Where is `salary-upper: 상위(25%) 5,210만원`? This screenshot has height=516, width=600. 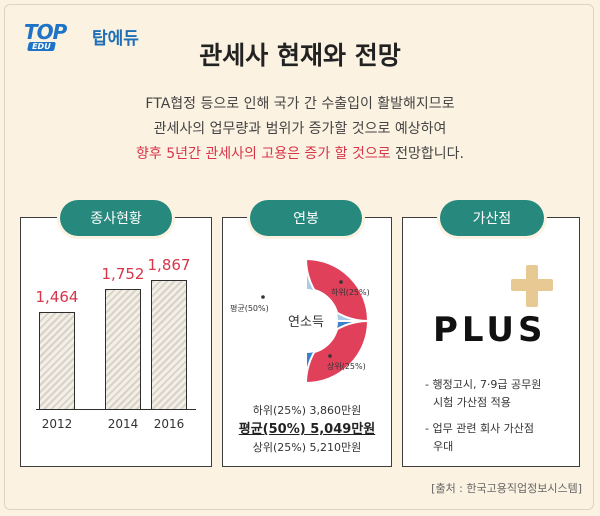 salary-upper: 상위(25%) 5,210만원 is located at coordinates (307, 447).